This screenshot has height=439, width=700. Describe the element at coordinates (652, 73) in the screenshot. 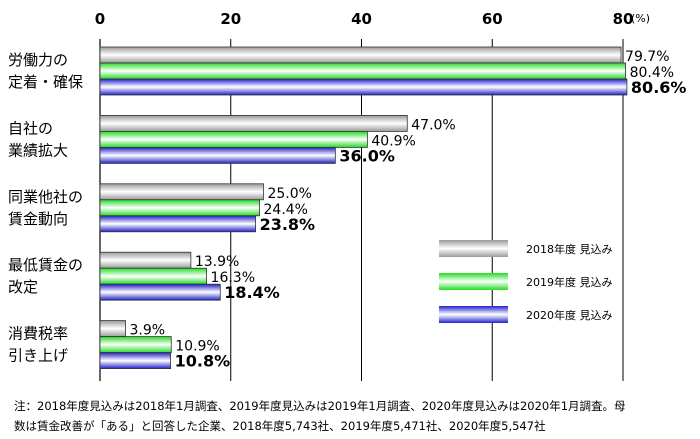

I see `data-label: 80.4%` at that location.